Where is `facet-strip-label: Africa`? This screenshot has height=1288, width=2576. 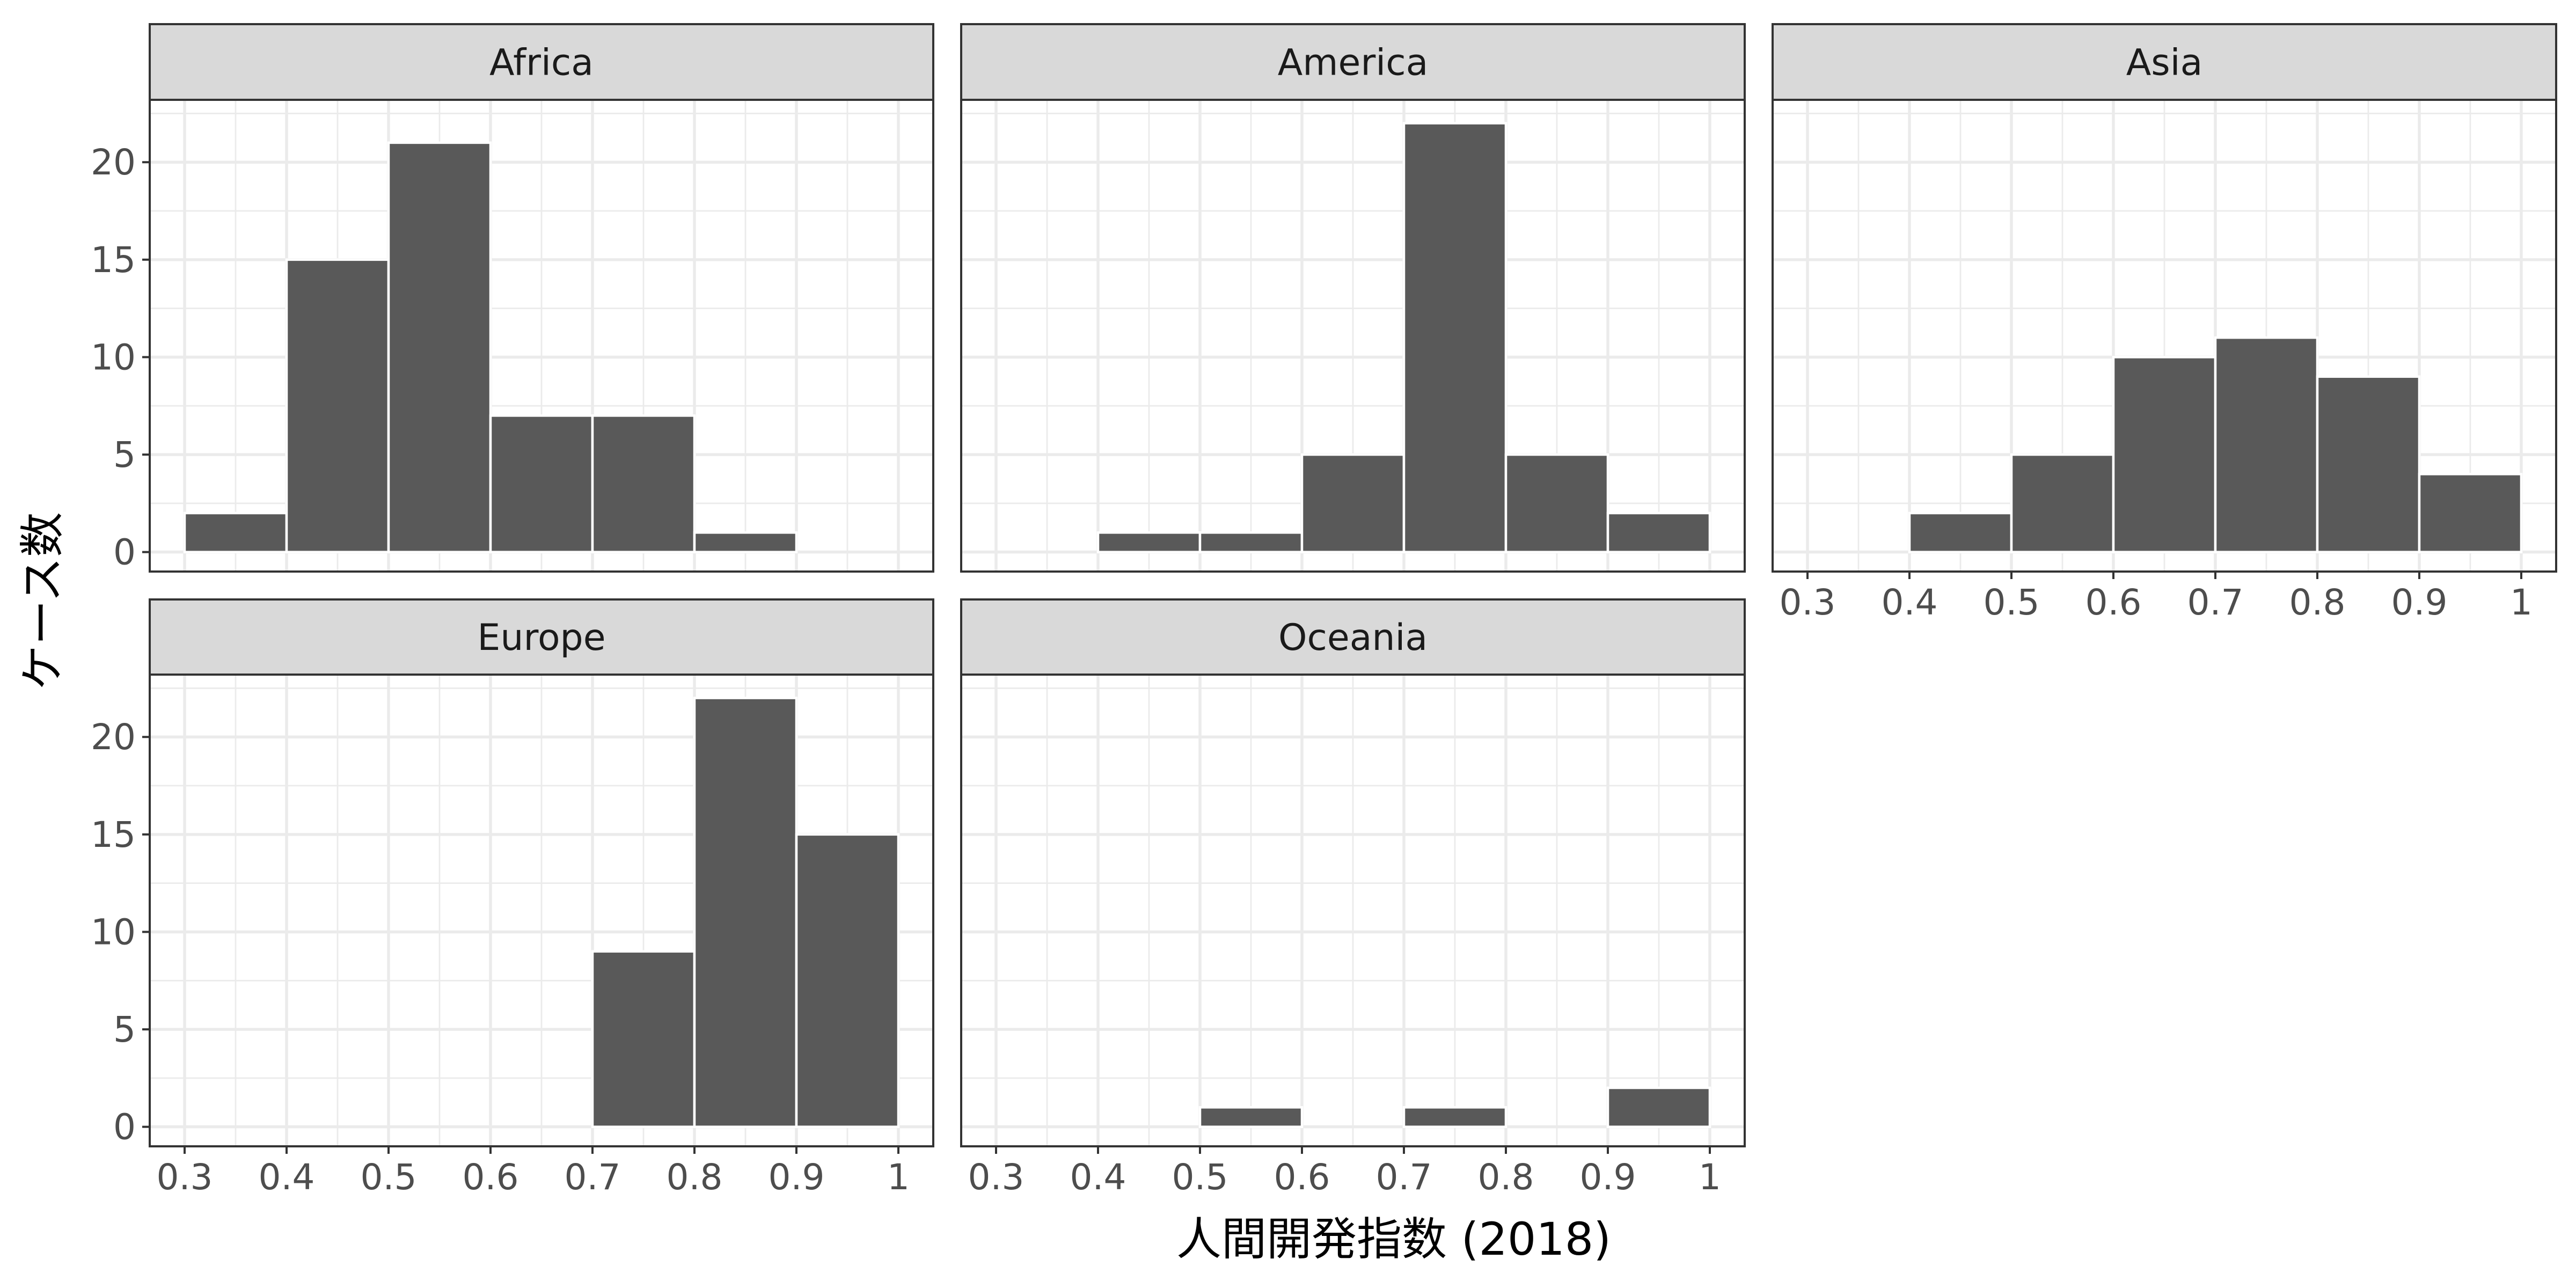
facet-strip-label: Africa is located at coordinates (541, 63).